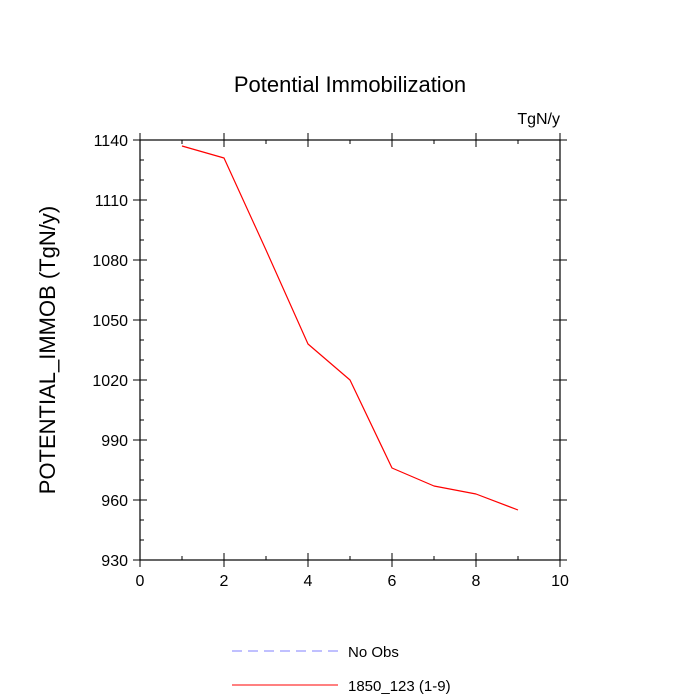  Describe the element at coordinates (114, 561) in the screenshot. I see `y-tick-label: 930` at that location.